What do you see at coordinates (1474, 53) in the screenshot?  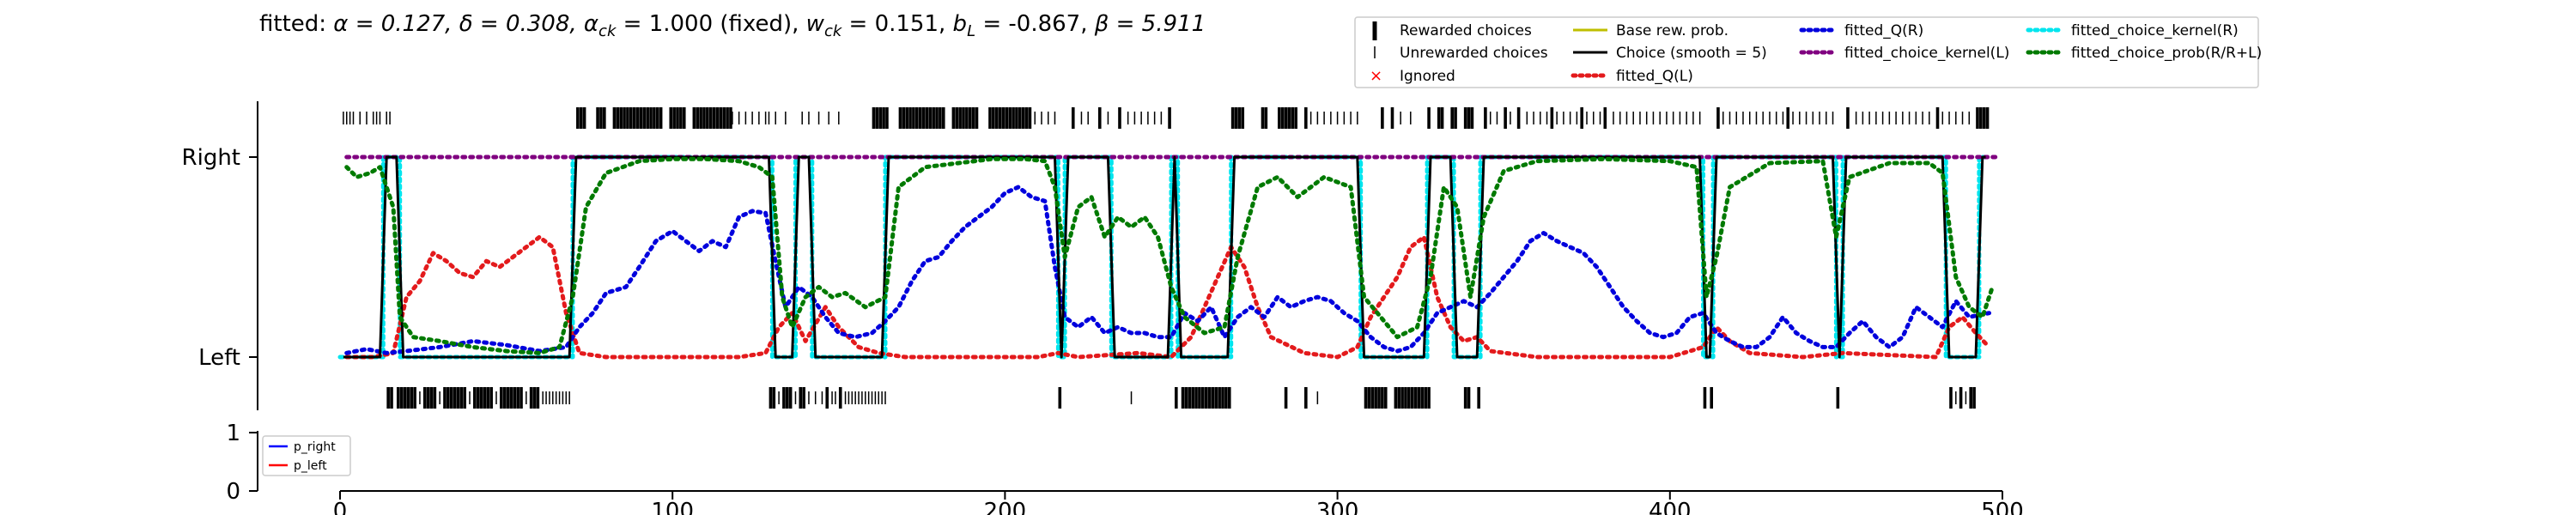 I see `legend-label-unrewarded: Unrewarded choices` at bounding box center [1474, 53].